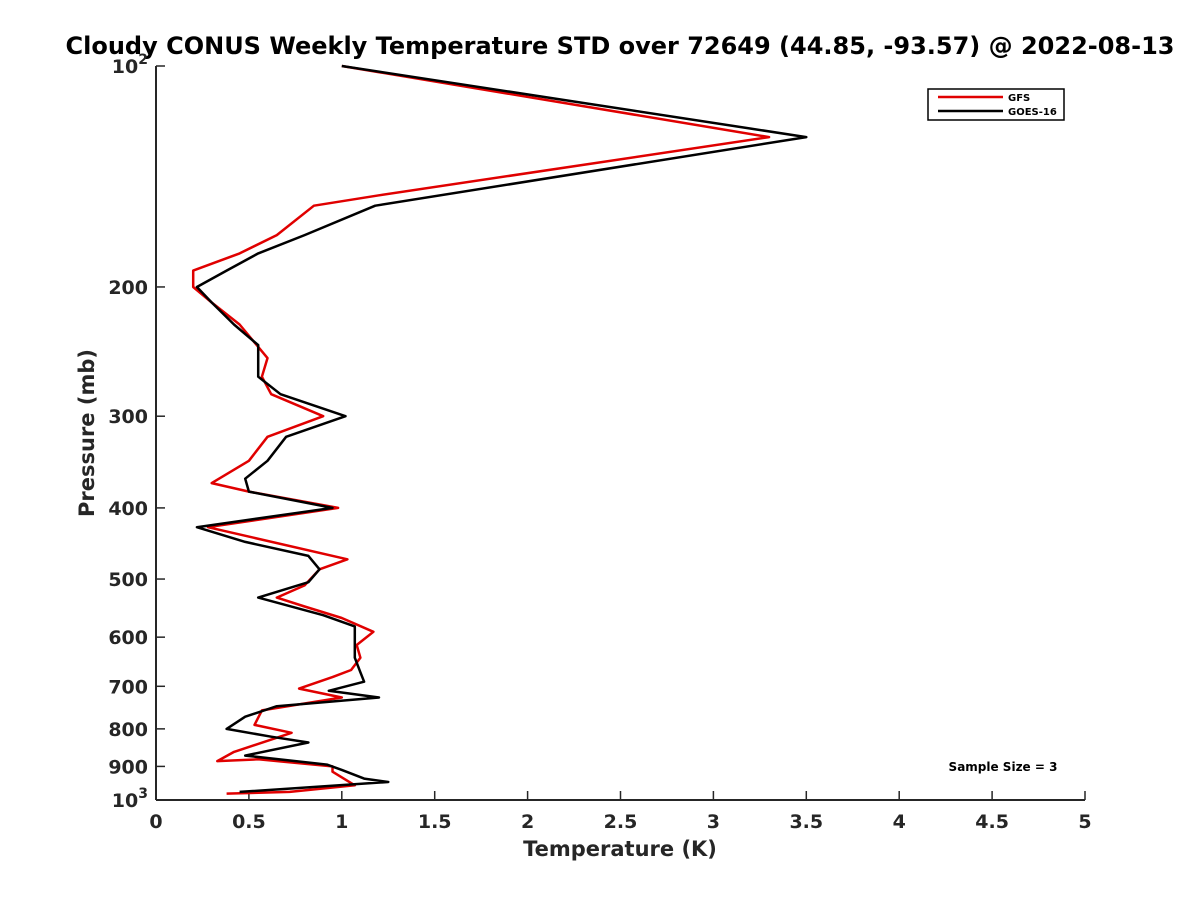 Image resolution: width=1200 pixels, height=900 pixels. Describe the element at coordinates (620, 849) in the screenshot. I see `x-axis-label: Temperature (K)` at that location.